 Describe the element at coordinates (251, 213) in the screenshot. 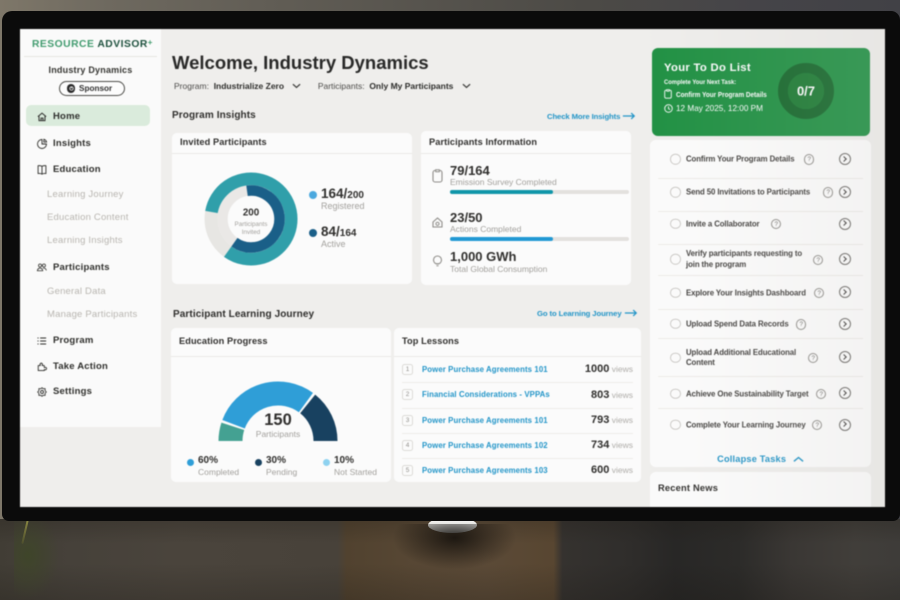

I see `svg-text: 200` at that location.